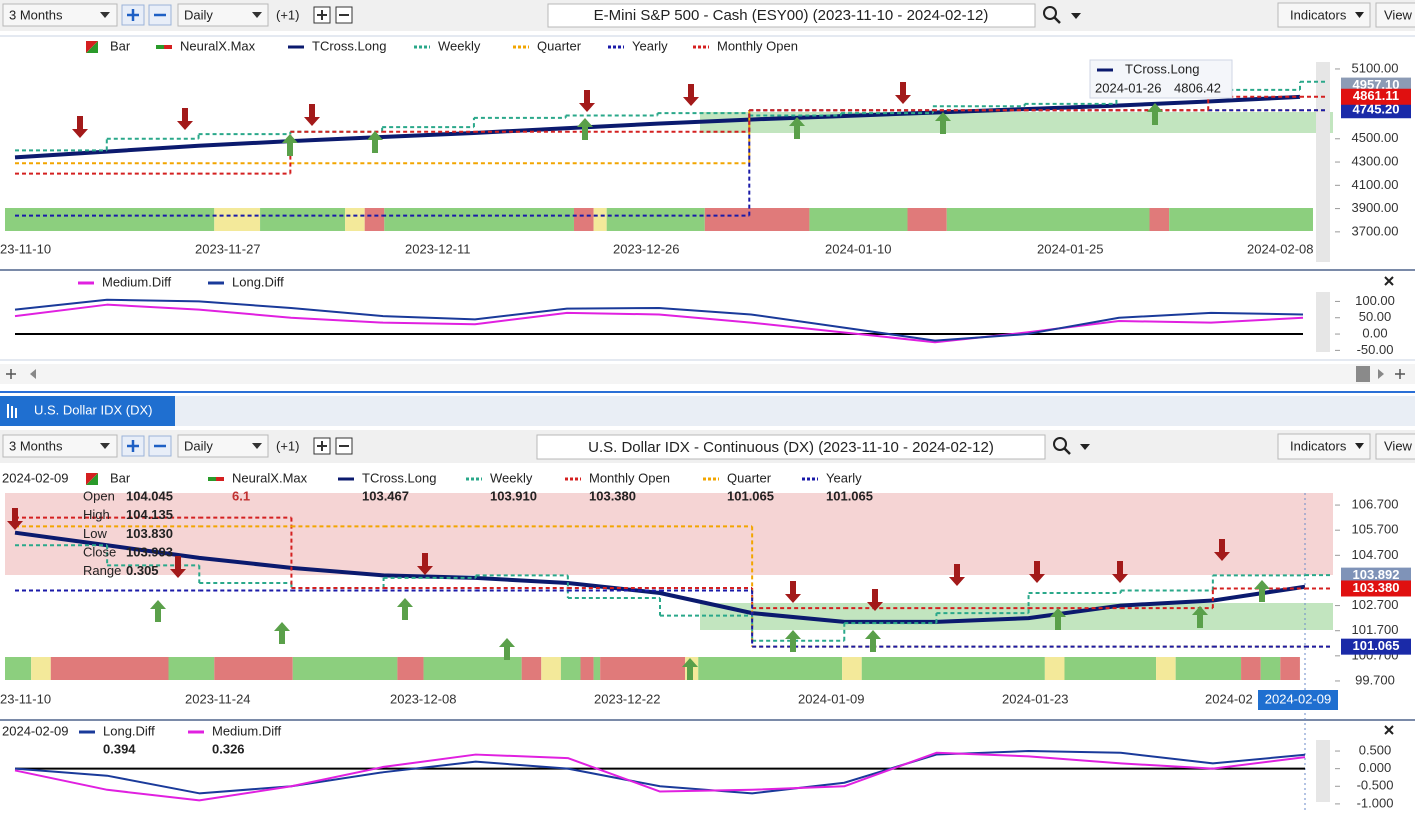  What do you see at coordinates (1161, 79) in the screenshot?
I see `tooltip` at bounding box center [1161, 79].